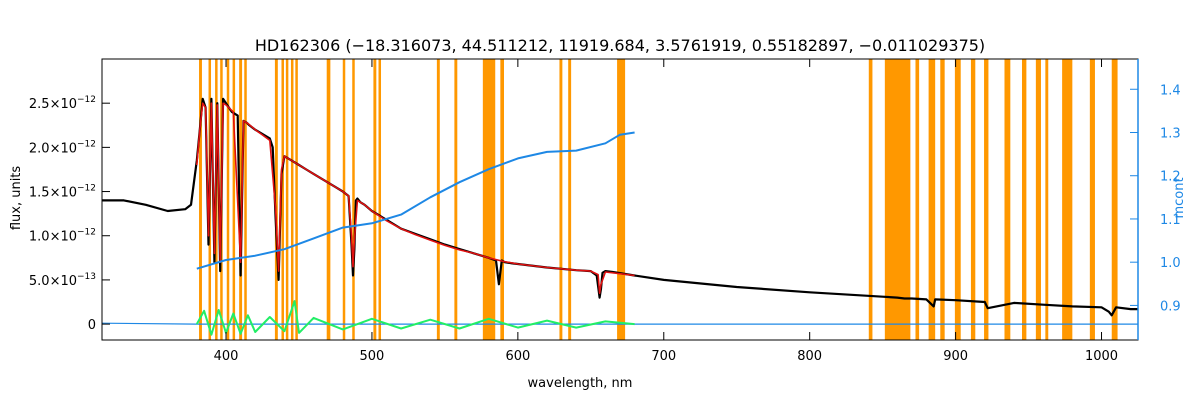 This screenshot has height=400, width=1200. I want to click on y-tick-label: 5.0×10⁻¹³, so click(62, 280).